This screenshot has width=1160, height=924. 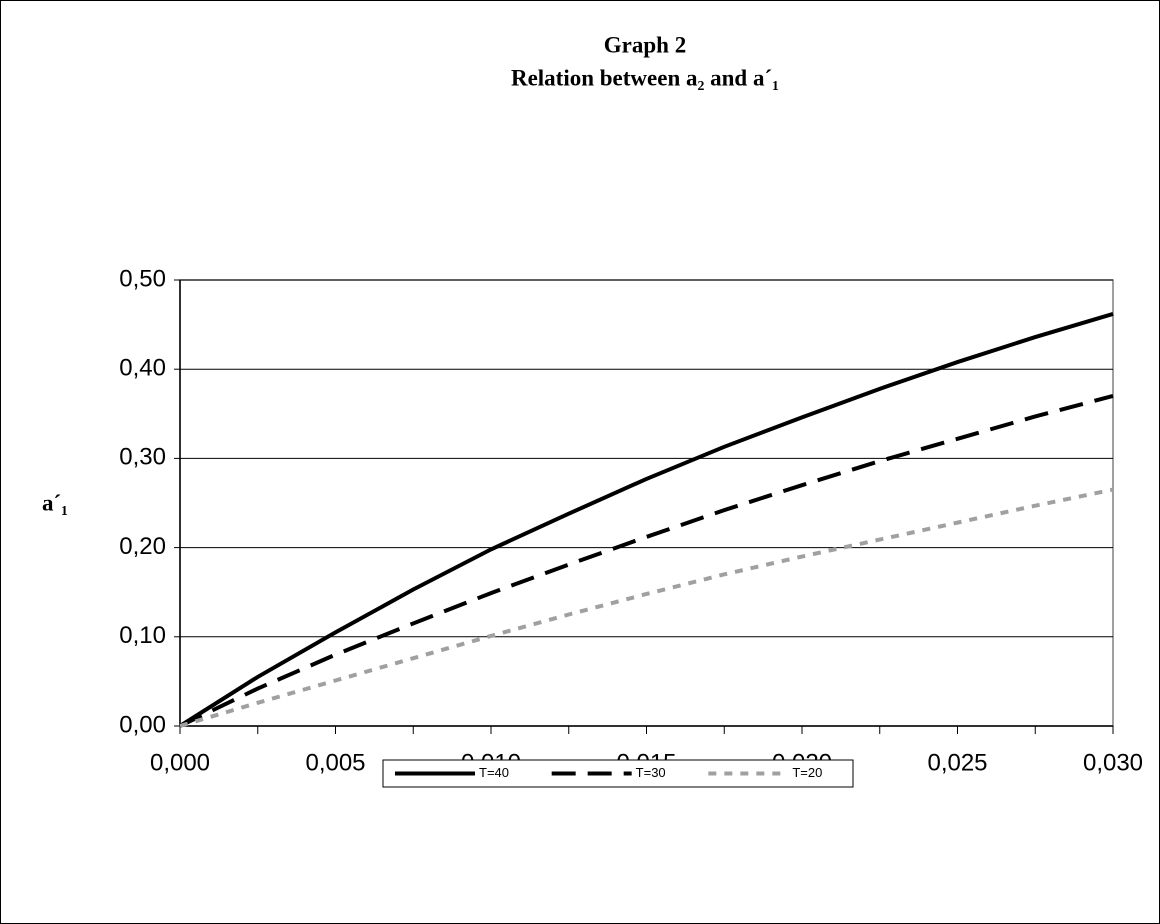 What do you see at coordinates (180, 762) in the screenshot?
I see `x-tick-label: 0,000` at bounding box center [180, 762].